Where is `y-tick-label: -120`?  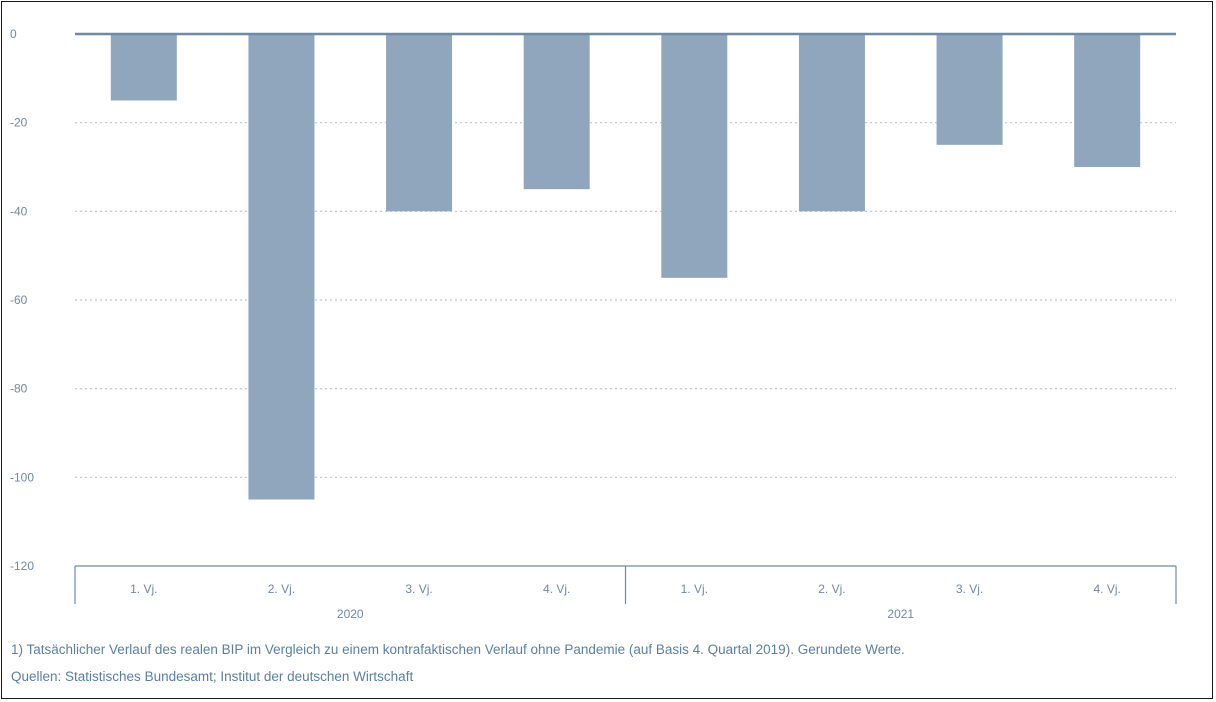 y-tick-label: -120 is located at coordinates (22, 566).